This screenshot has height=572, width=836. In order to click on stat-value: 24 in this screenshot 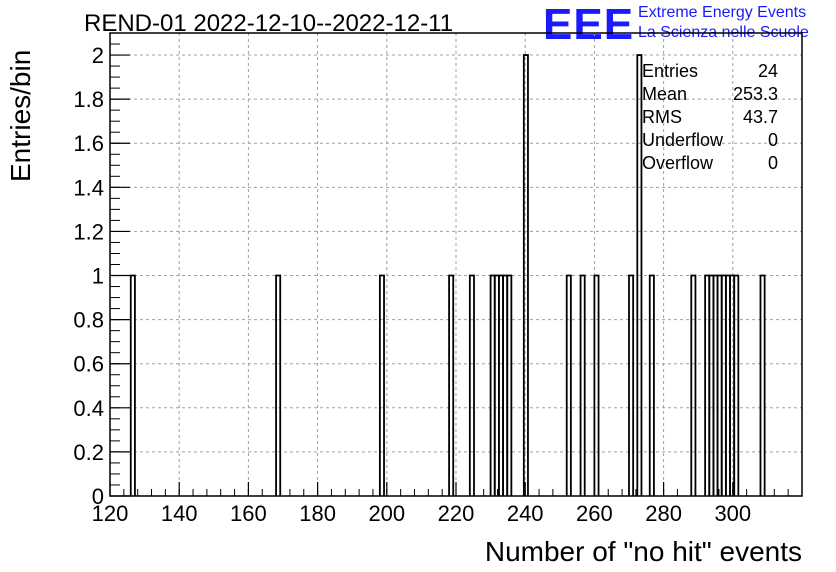, I will do `click(768, 71)`.